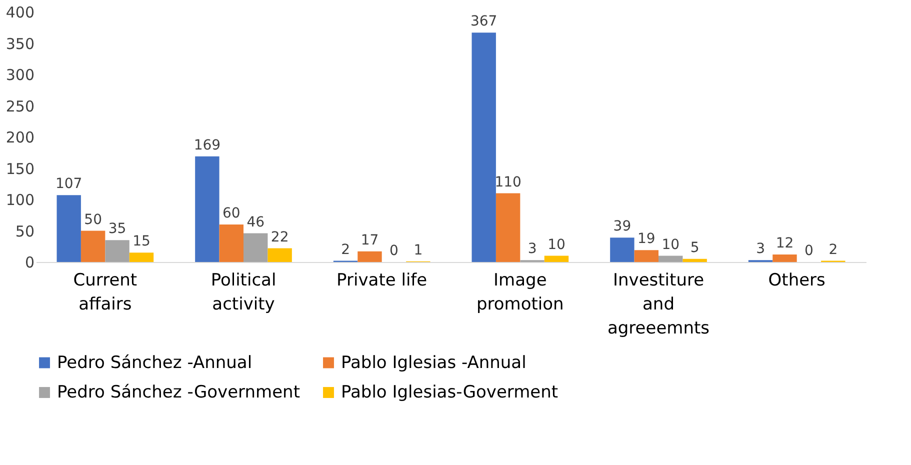 This screenshot has height=465, width=911. What do you see at coordinates (141, 242) in the screenshot?
I see `data-label: 15` at bounding box center [141, 242].